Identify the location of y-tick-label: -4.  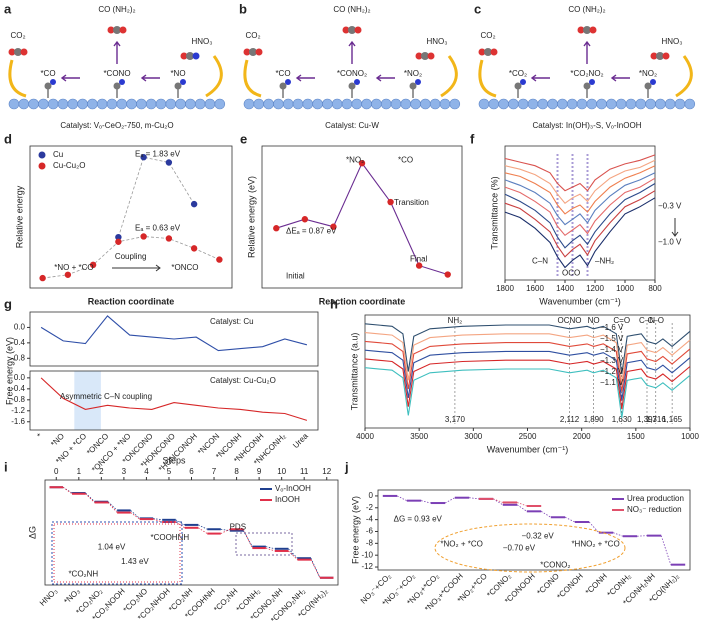
(370, 519).